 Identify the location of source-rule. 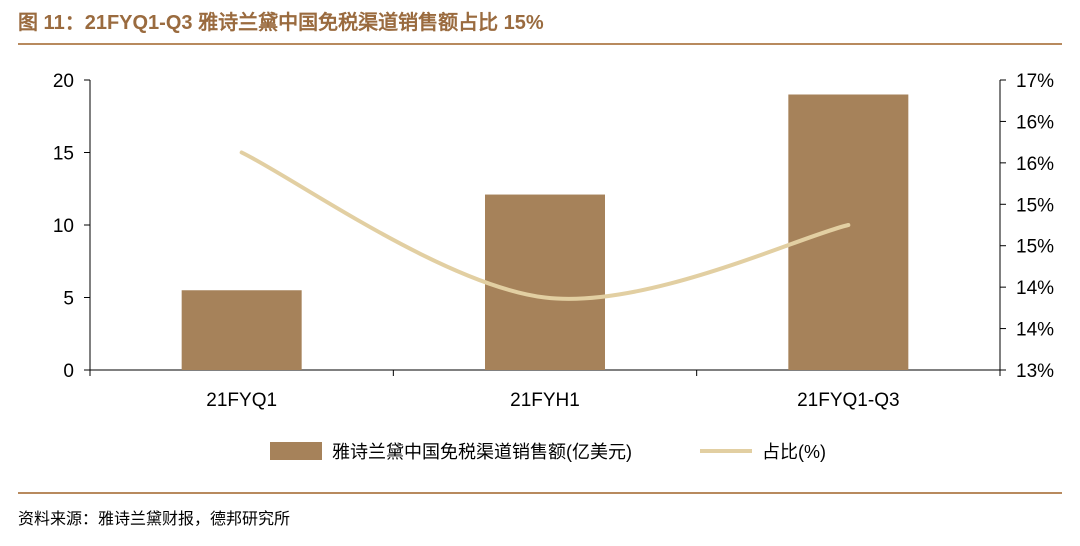
(540, 493).